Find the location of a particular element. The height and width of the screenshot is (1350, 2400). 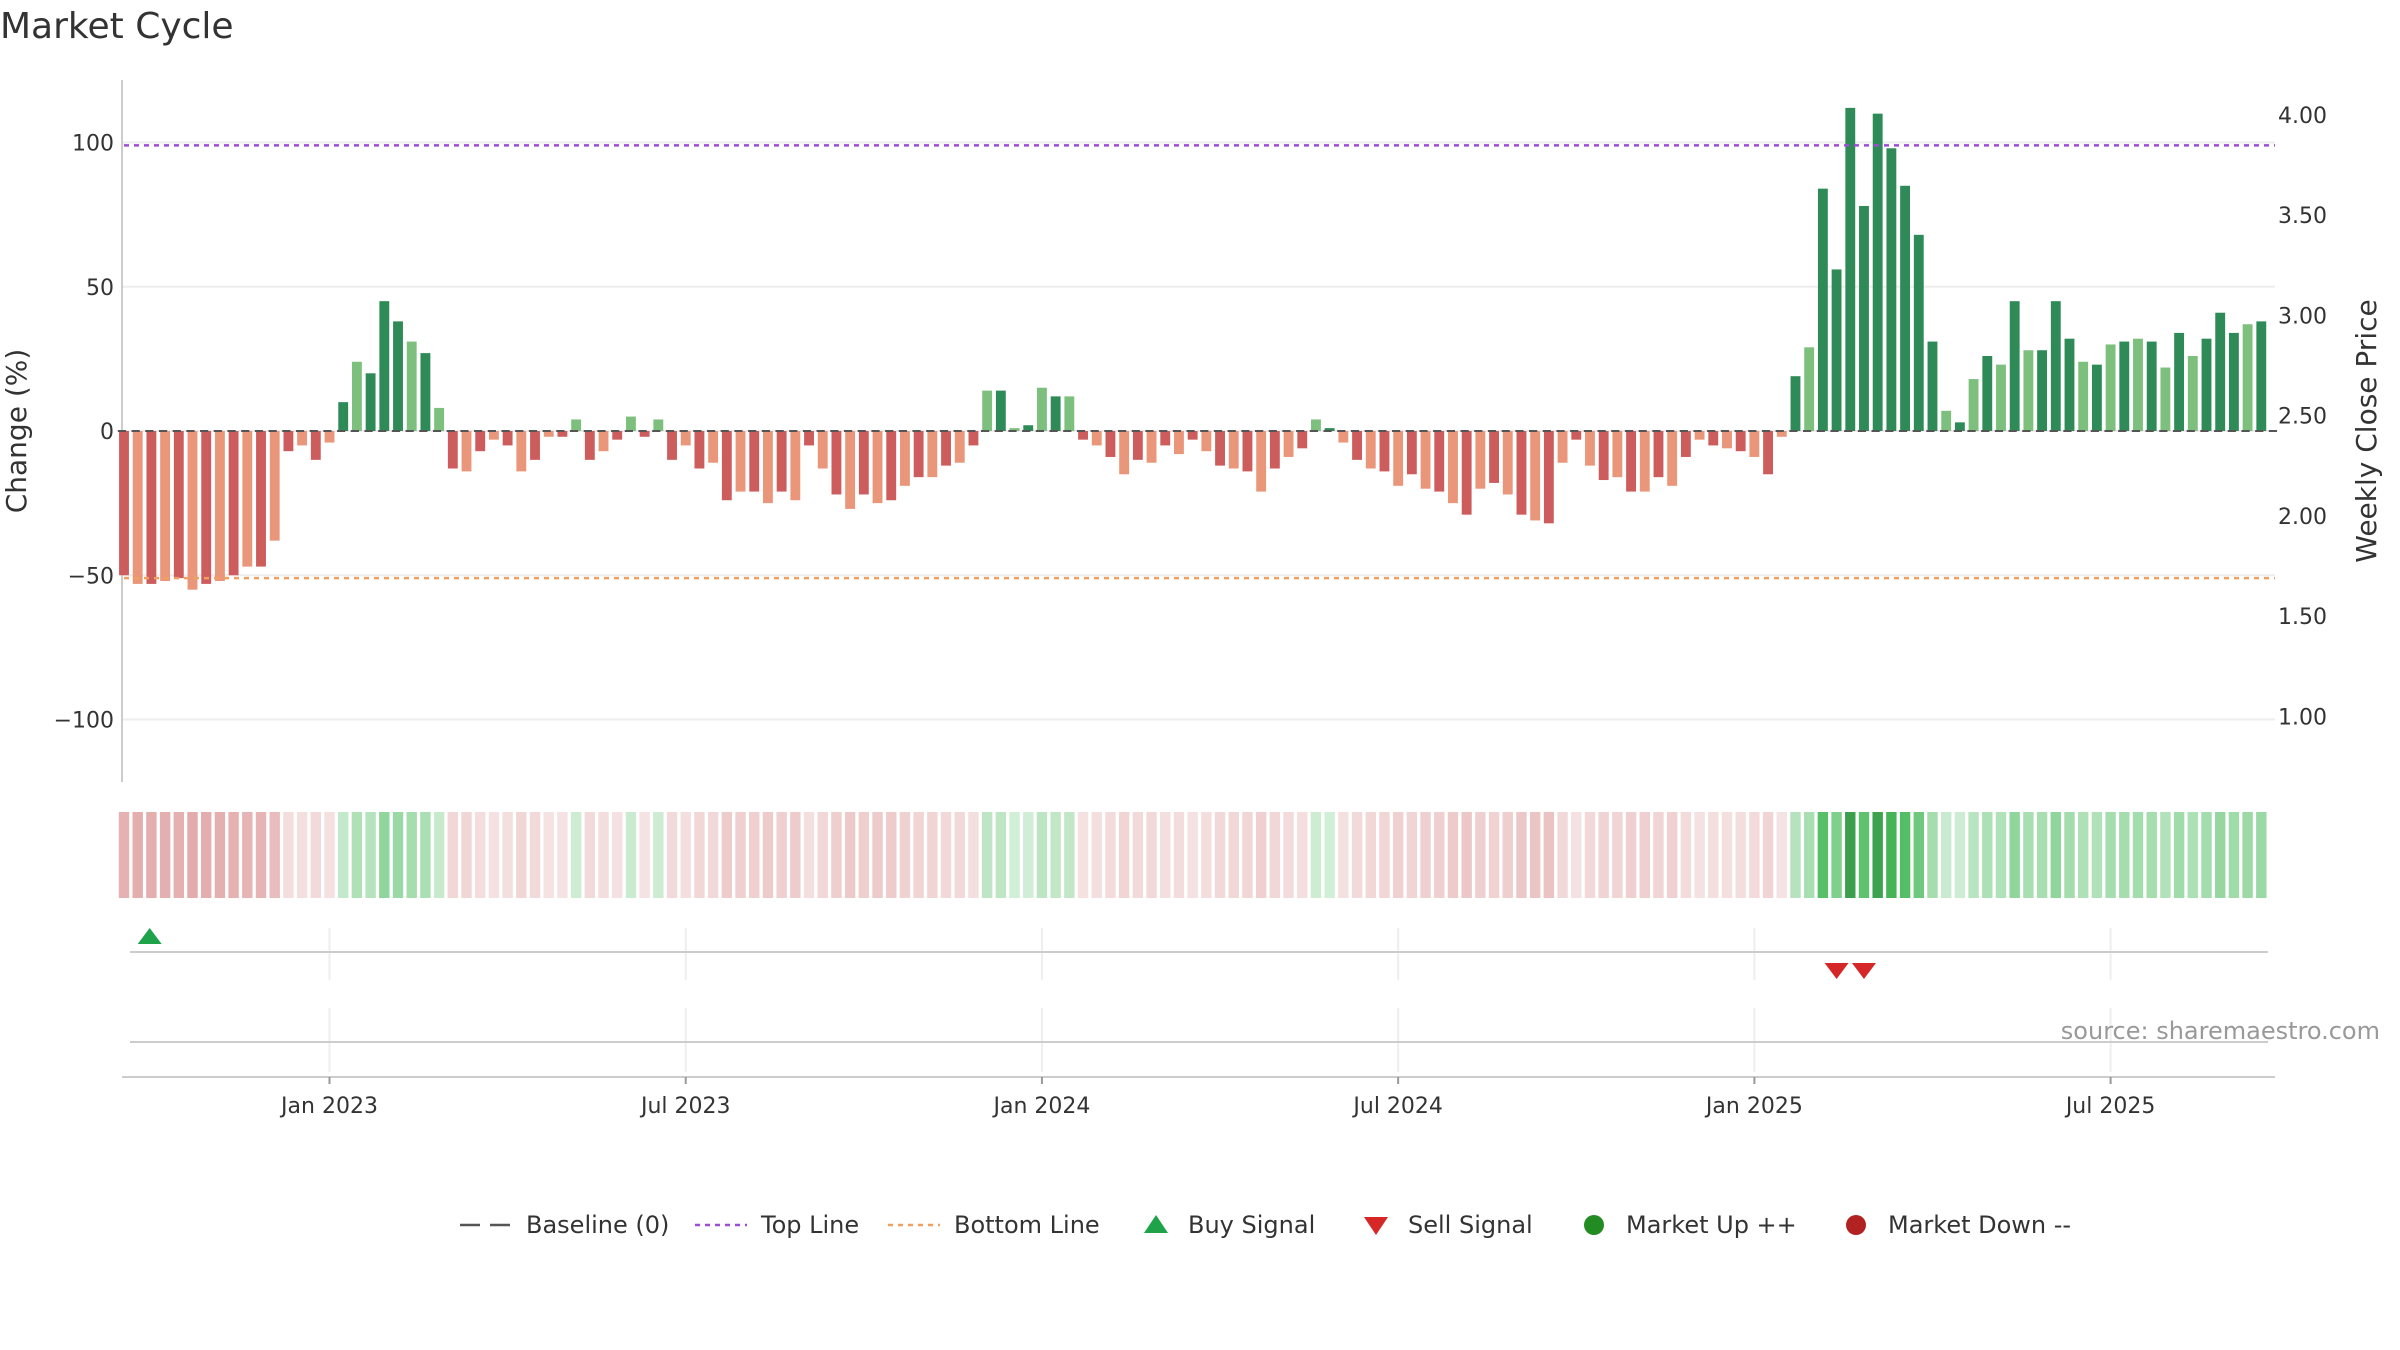

left-tick-label: 0 is located at coordinates (107, 432).